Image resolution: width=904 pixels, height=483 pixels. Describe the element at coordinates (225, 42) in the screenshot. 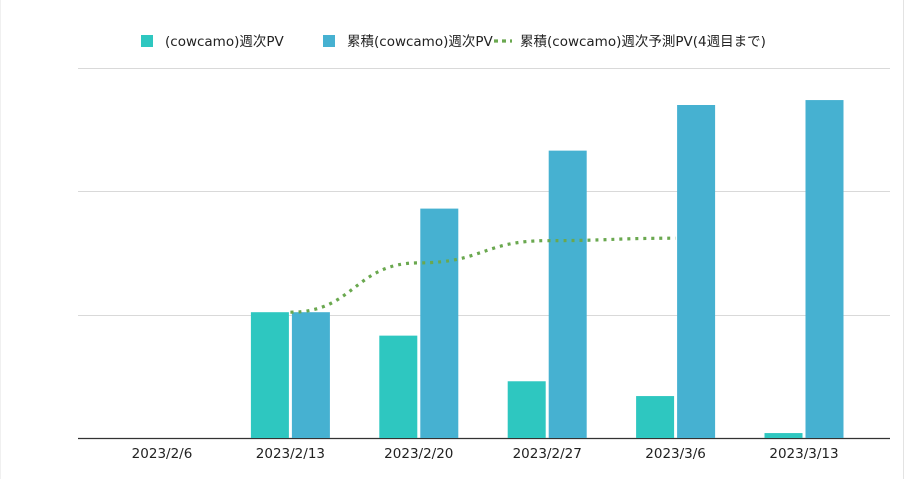

I see `legend-label: (cowcamo)週次PV` at that location.